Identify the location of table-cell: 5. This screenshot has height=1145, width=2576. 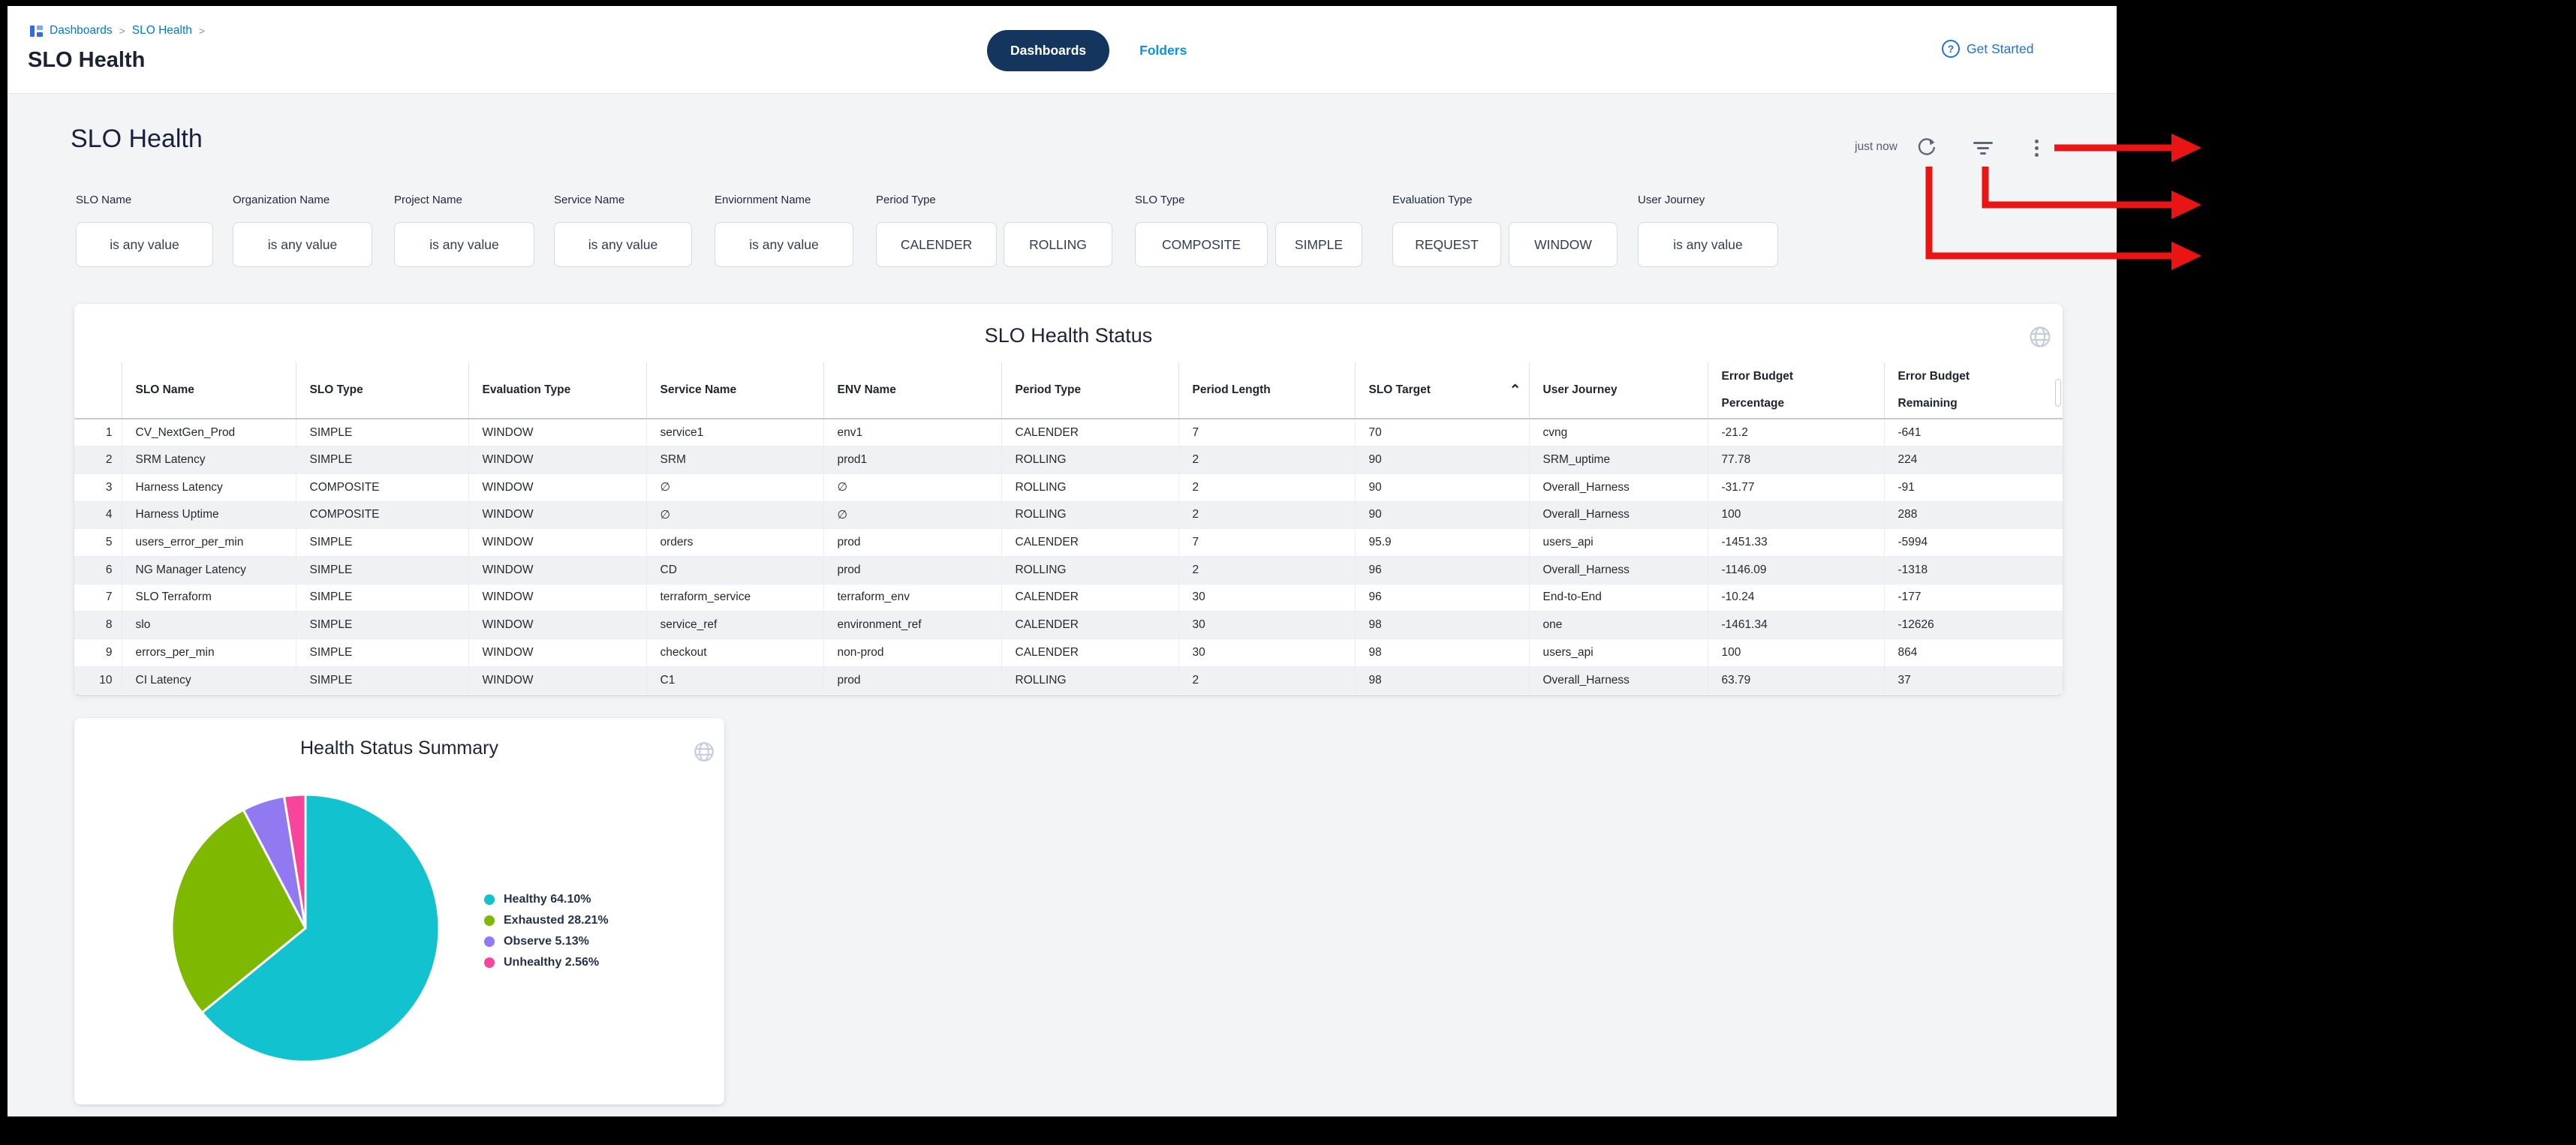
(98, 542).